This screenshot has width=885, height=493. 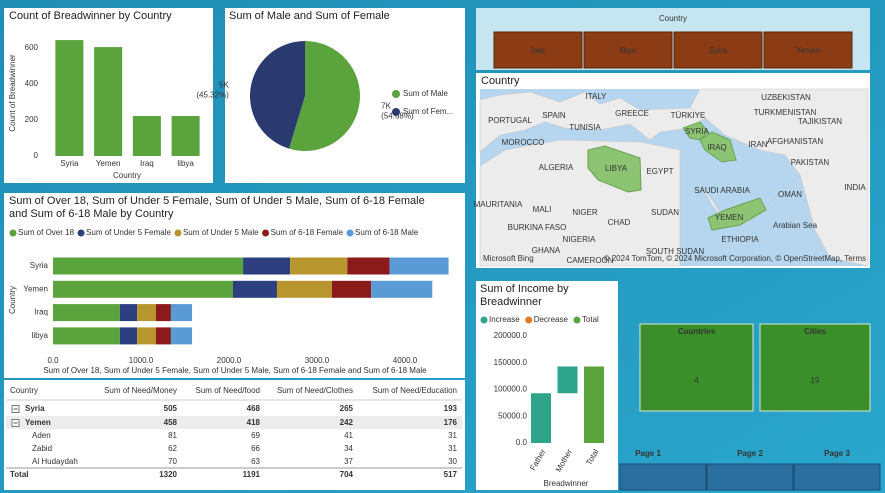 I want to click on y-tick-label: libya, so click(x=40, y=335).